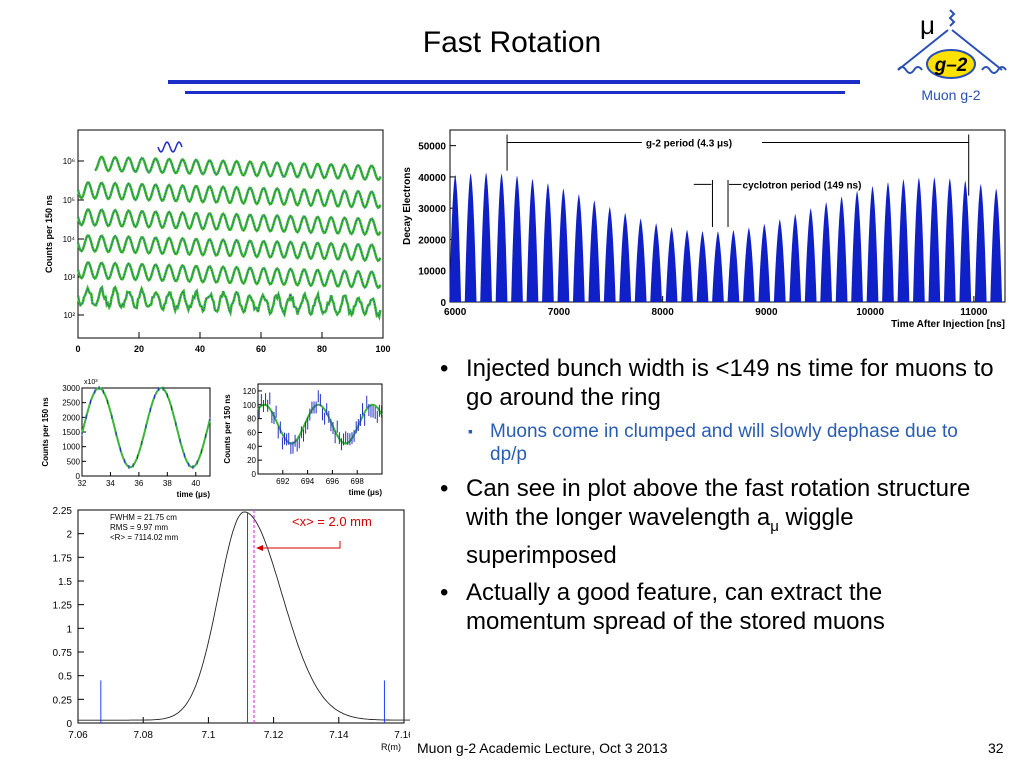  What do you see at coordinates (432, 209) in the screenshot?
I see `y-tick-label: 30000` at bounding box center [432, 209].